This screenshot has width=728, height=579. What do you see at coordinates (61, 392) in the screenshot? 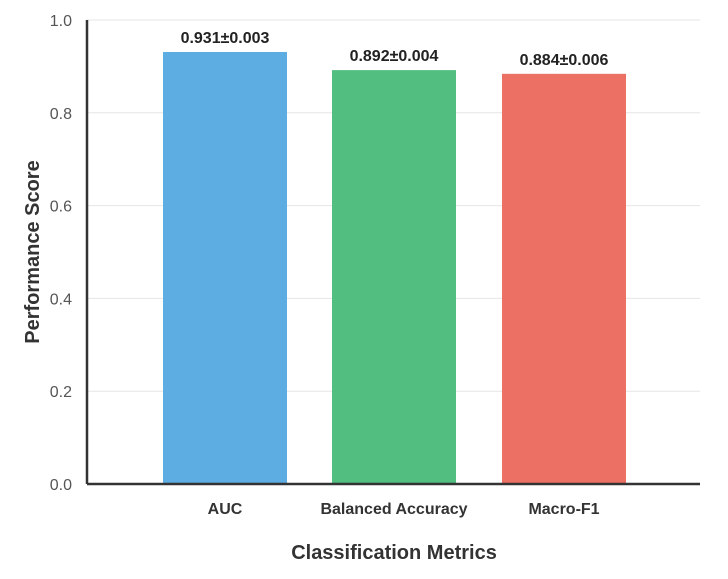
I see `y-tick-label: 0.2` at bounding box center [61, 392].